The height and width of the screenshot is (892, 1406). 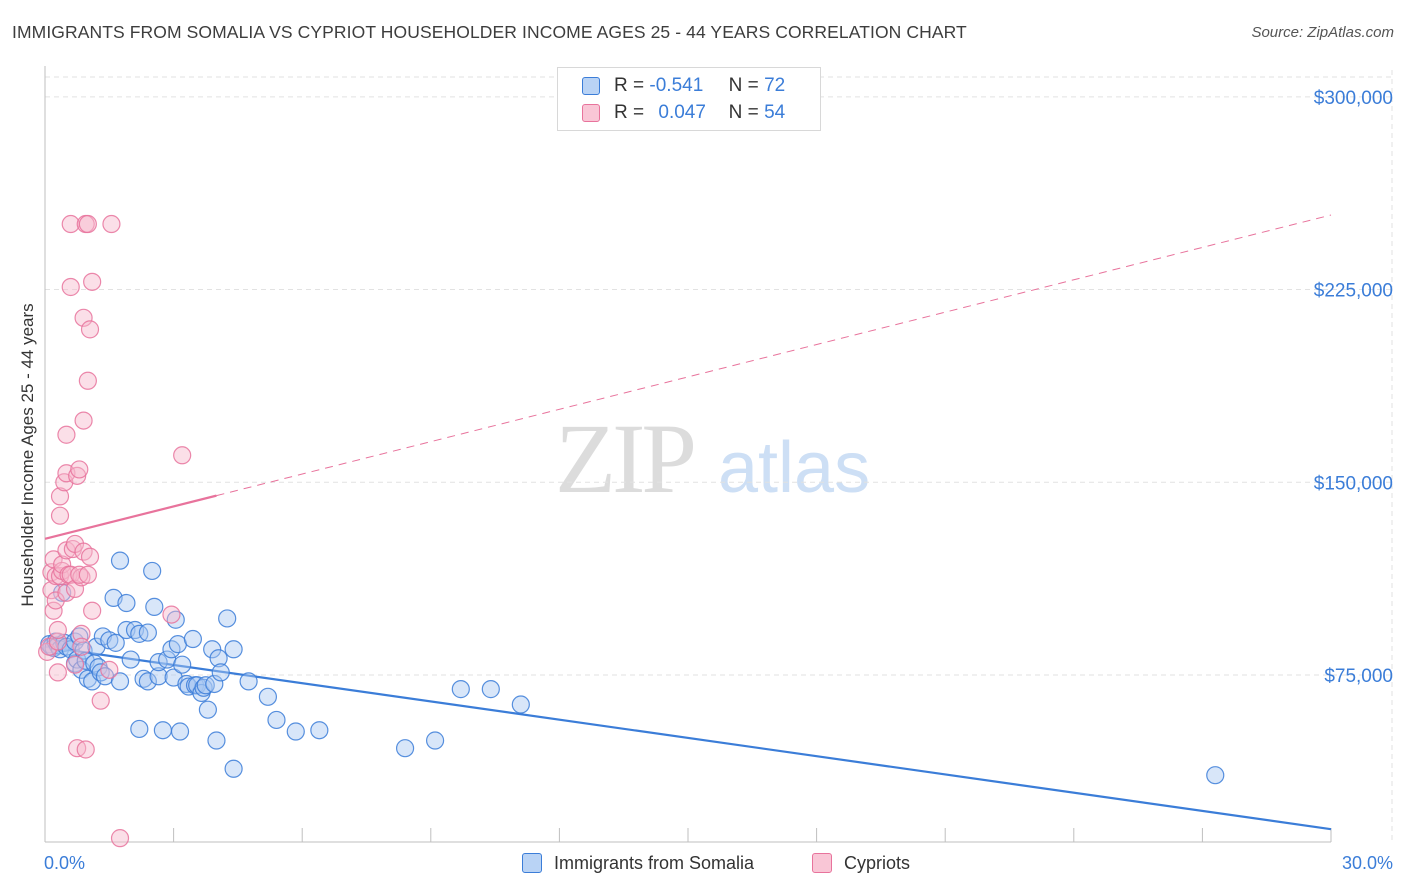 What do you see at coordinates (654, 862) in the screenshot?
I see `legend-label-somalia: Immigrants from Somalia` at bounding box center [654, 862].